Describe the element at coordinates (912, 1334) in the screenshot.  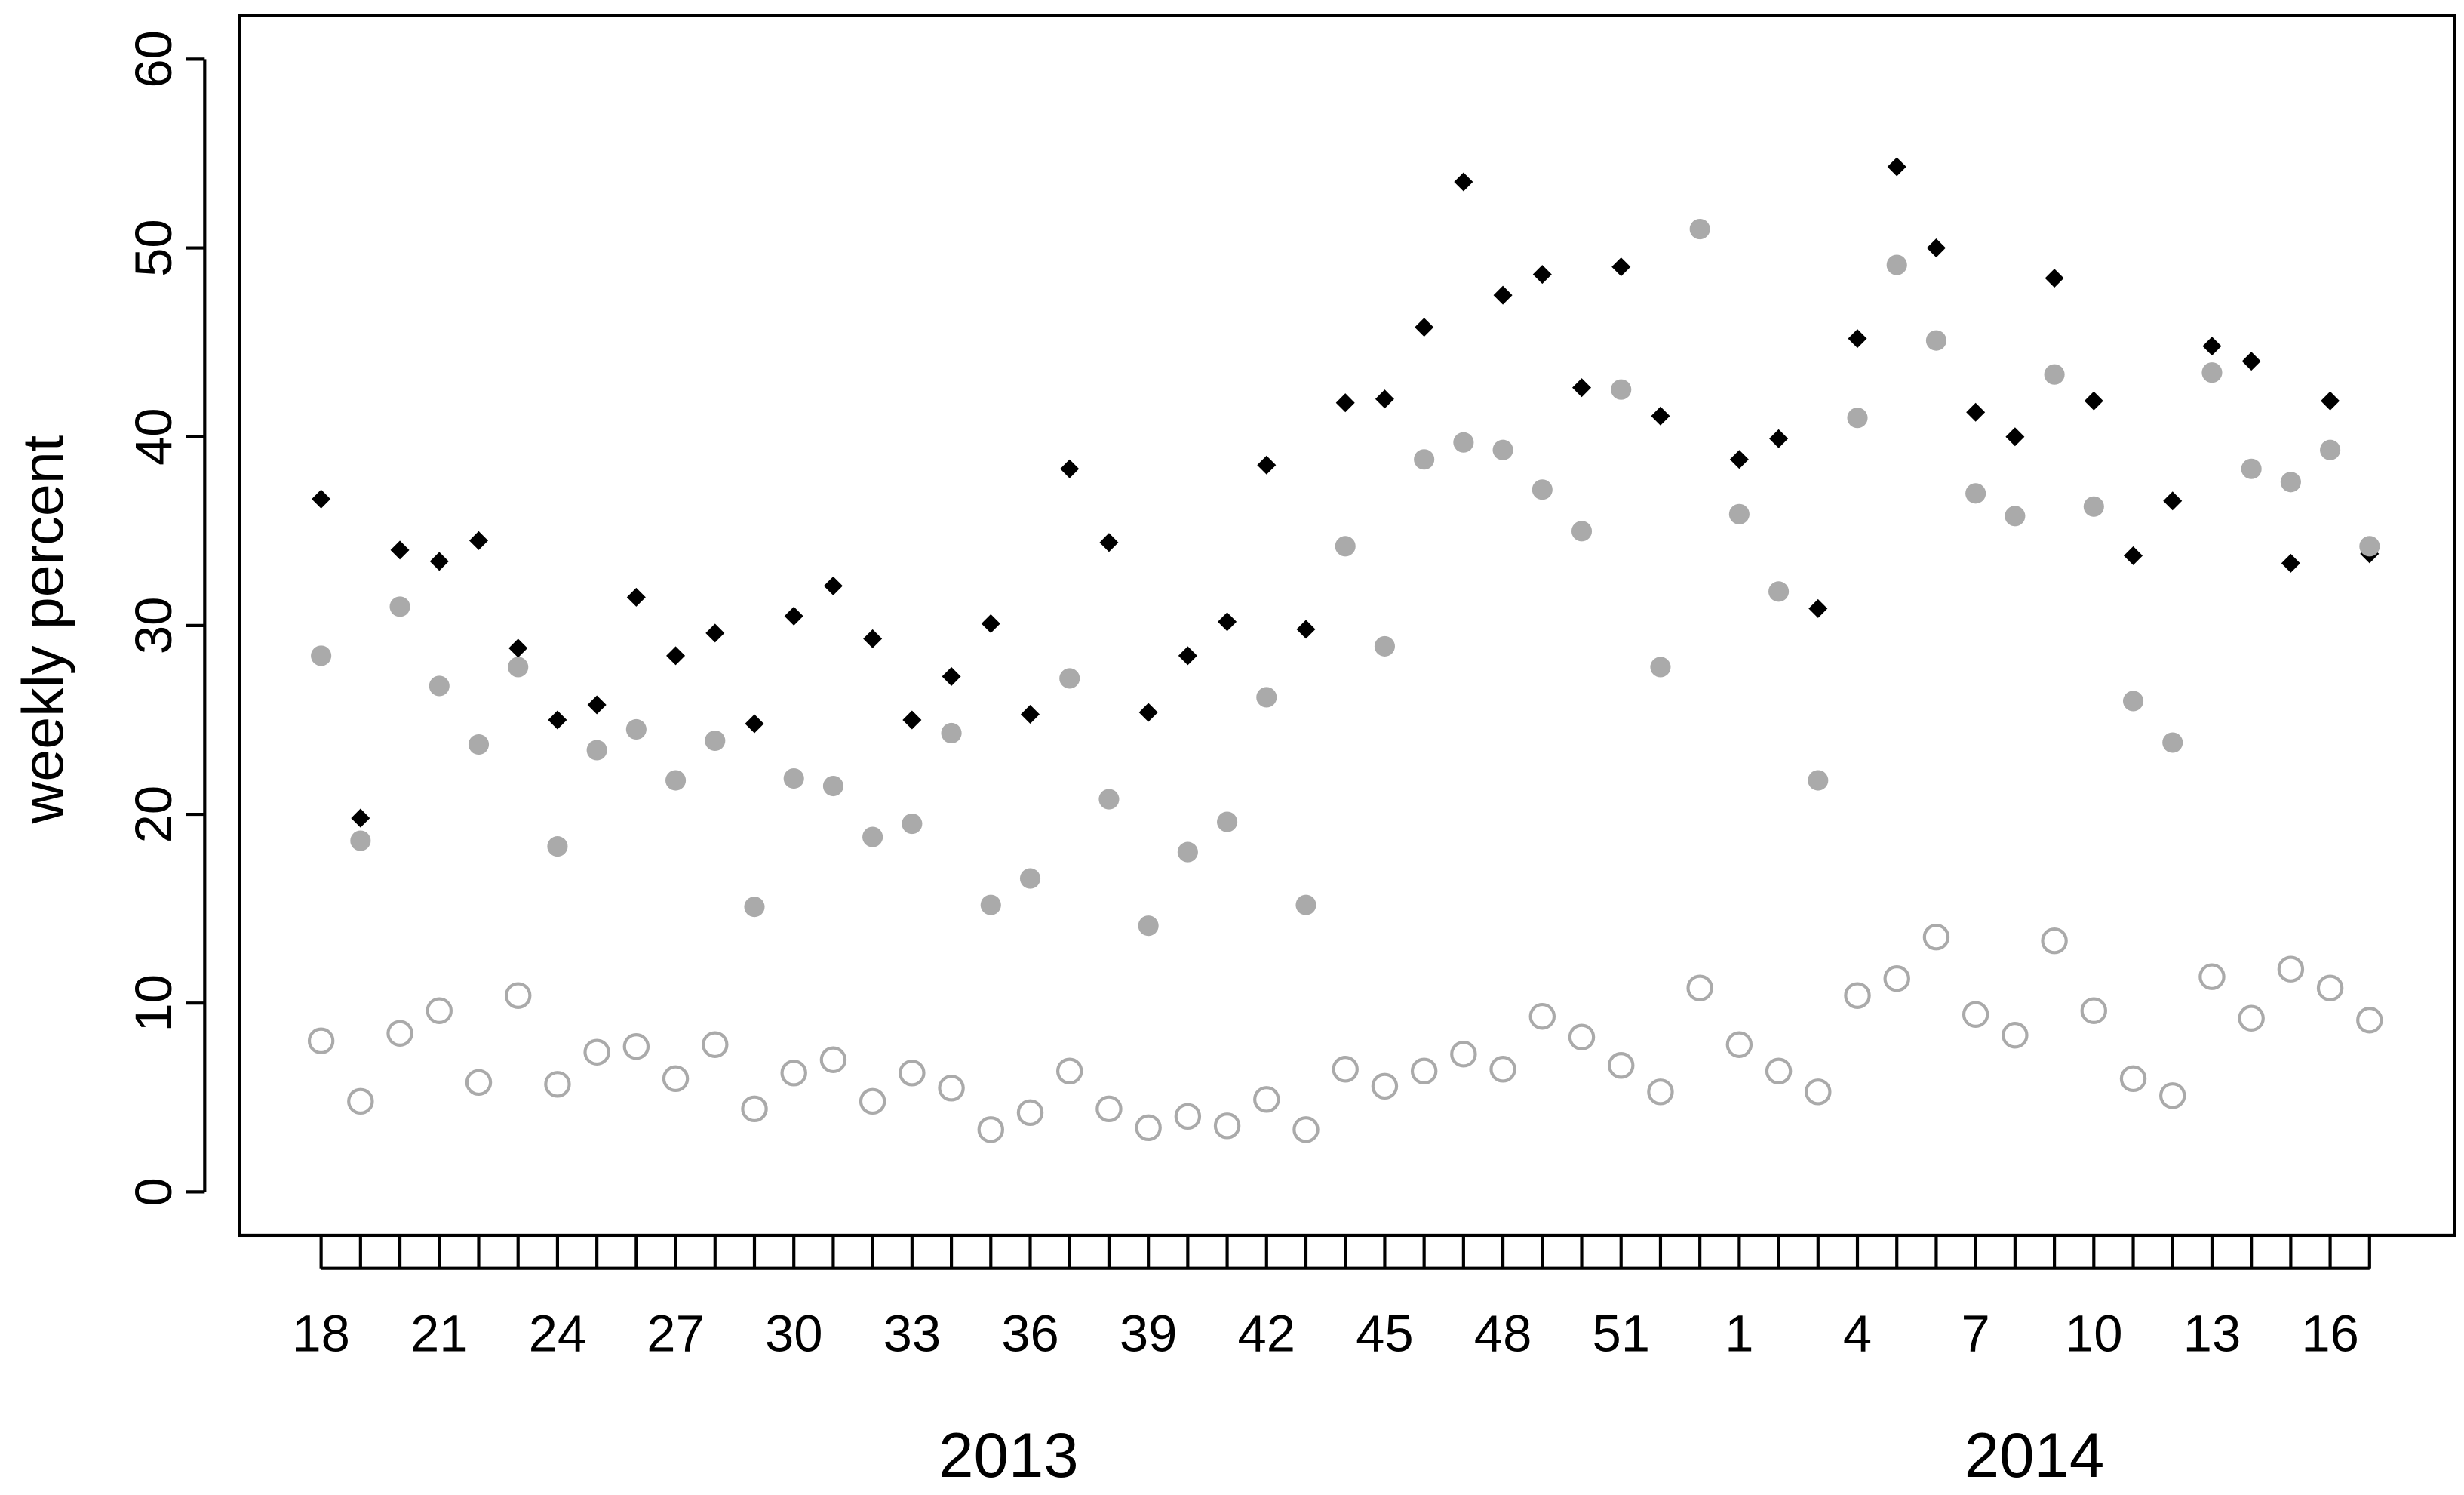
I see `x-tick-label: 33` at that location.